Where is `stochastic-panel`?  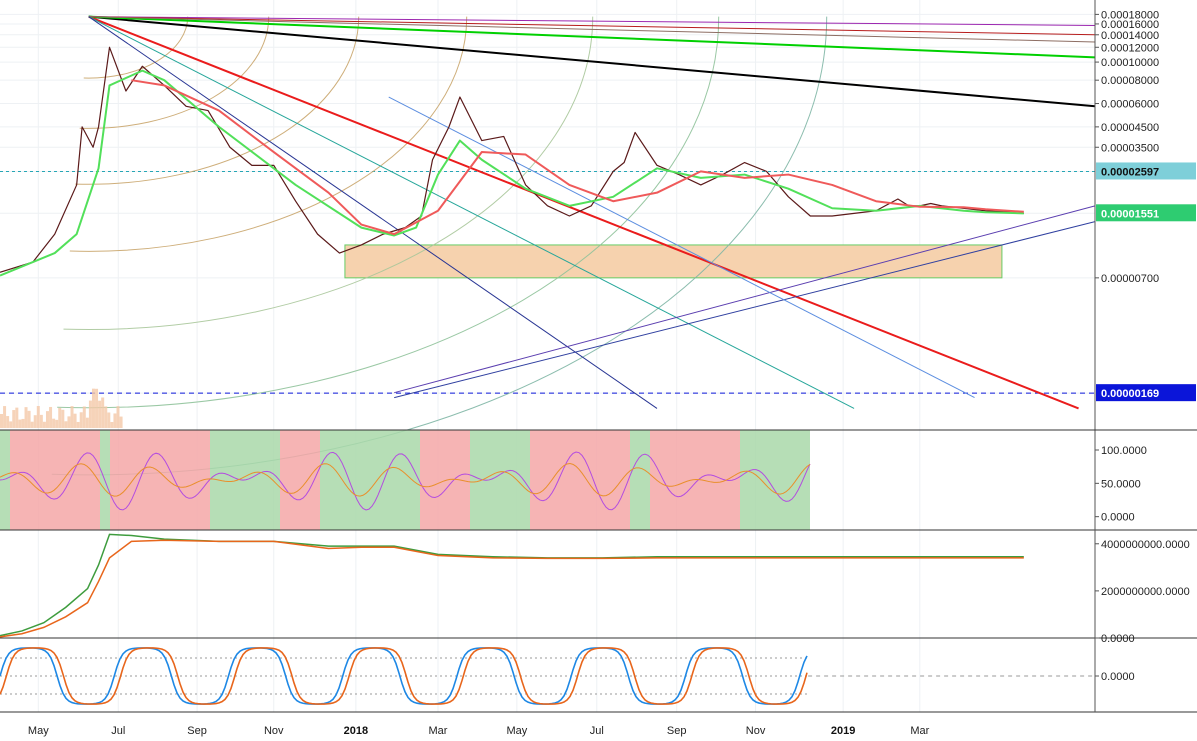 stochastic-panel is located at coordinates (598, 680).